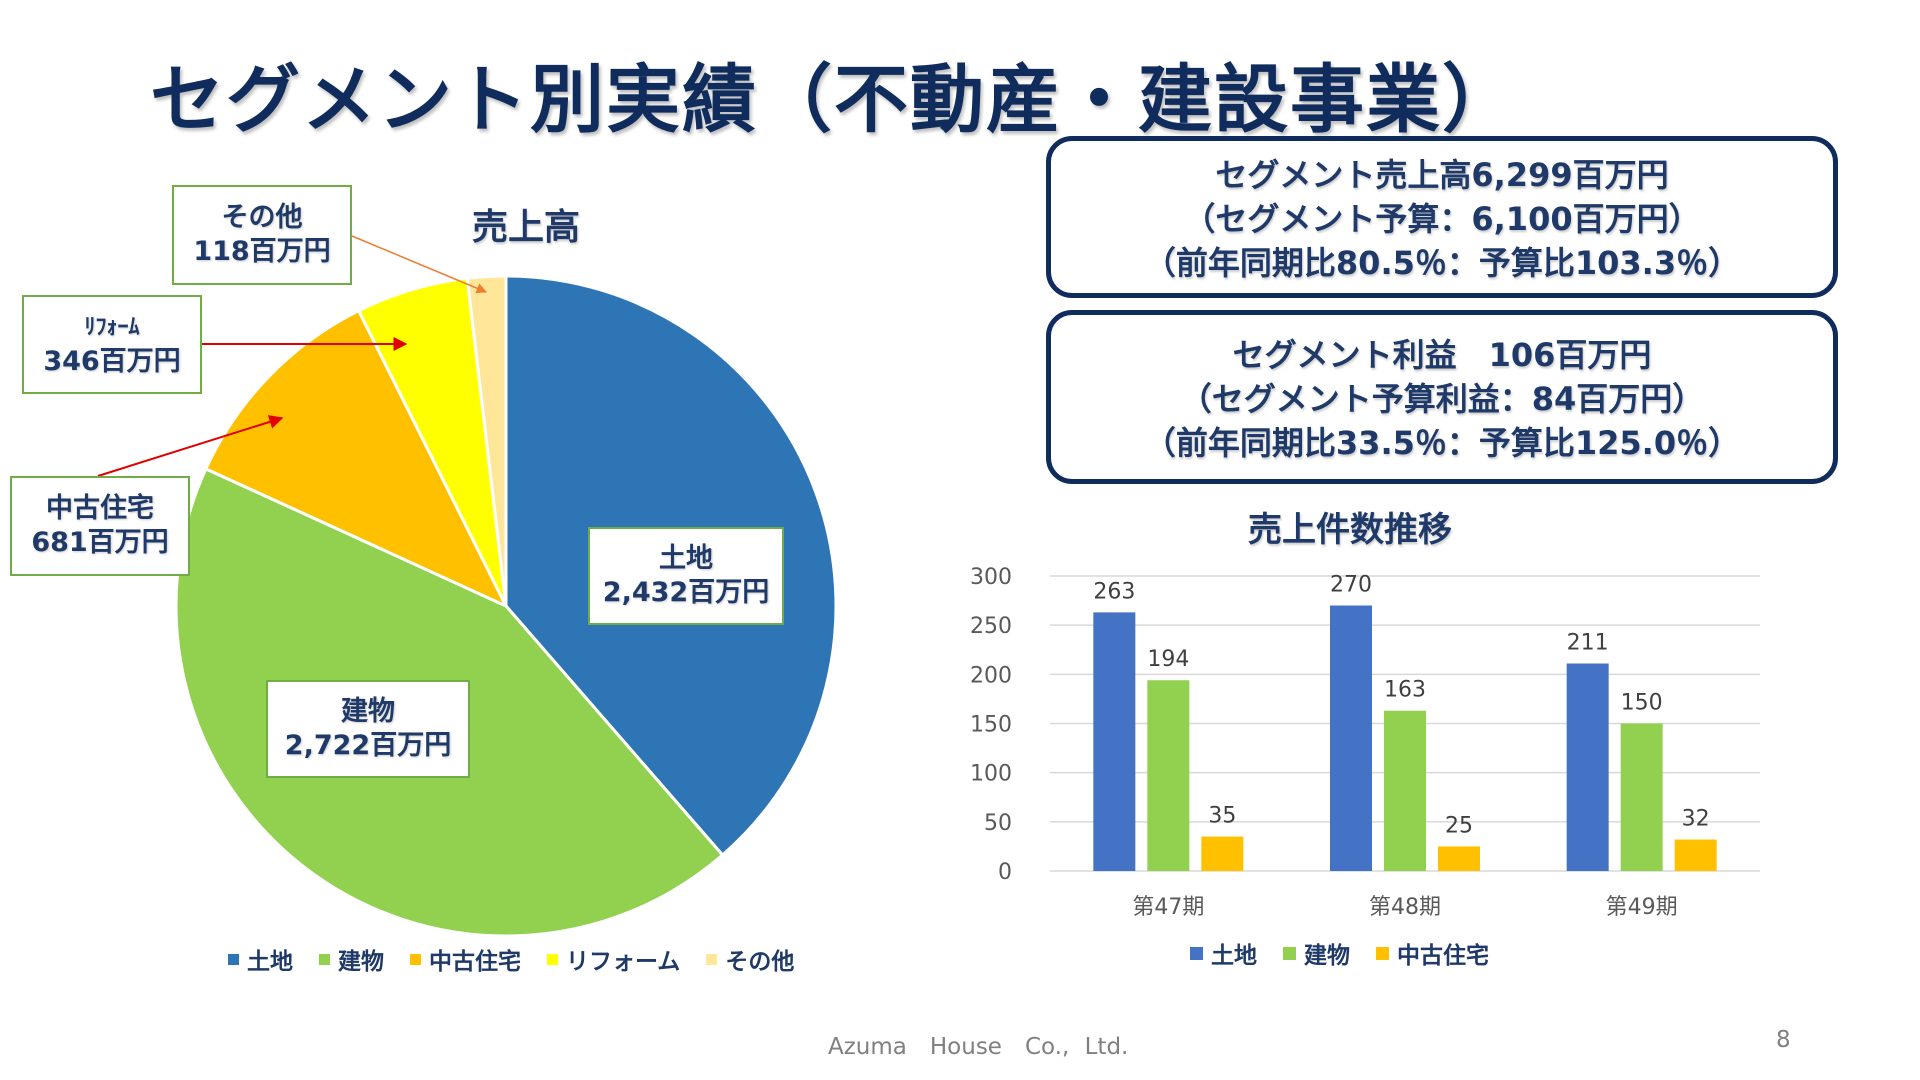  What do you see at coordinates (712, 959) in the screenshot?
I see `pie-legend-swatch-other` at bounding box center [712, 959].